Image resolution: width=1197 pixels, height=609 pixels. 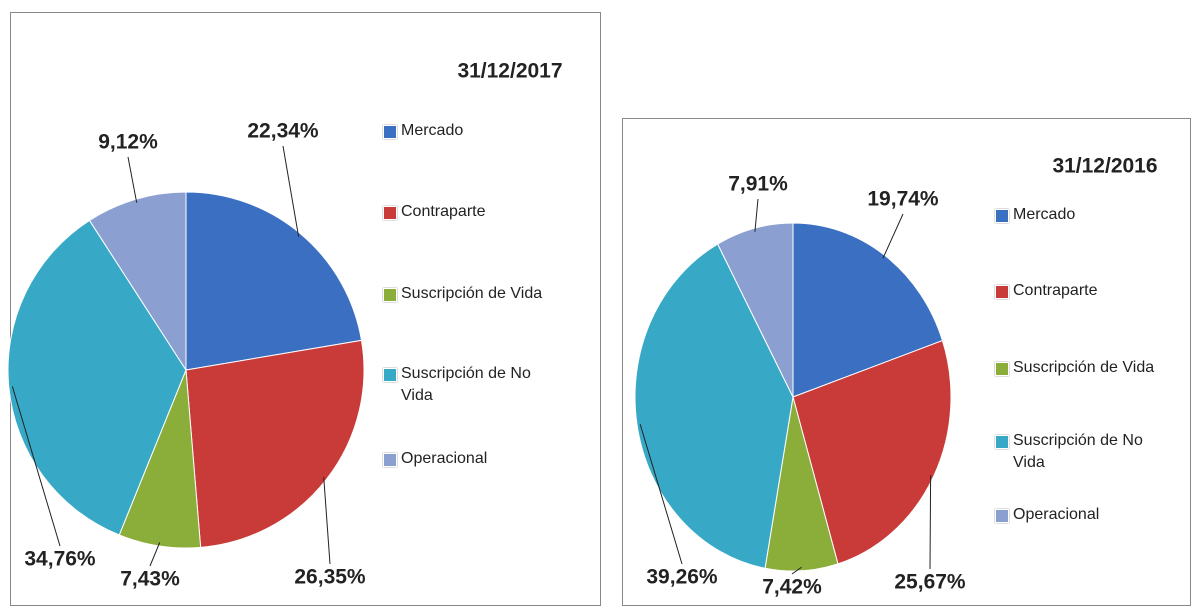 I want to click on data-label: 26,35%, so click(x=330, y=577).